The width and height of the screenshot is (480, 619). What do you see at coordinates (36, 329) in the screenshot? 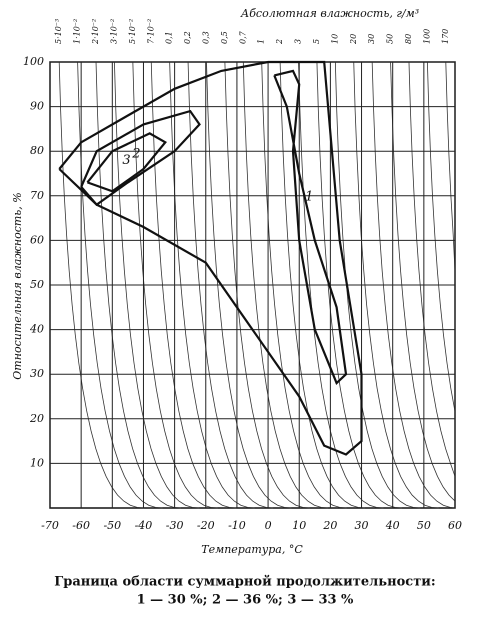
I see `y-tick-label: 40` at bounding box center [36, 329].